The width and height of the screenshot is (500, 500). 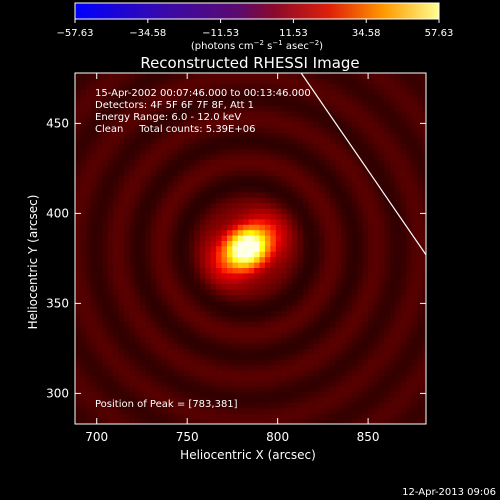 What do you see at coordinates (96, 437) in the screenshot?
I see `x-tick-label: 700` at bounding box center [96, 437].